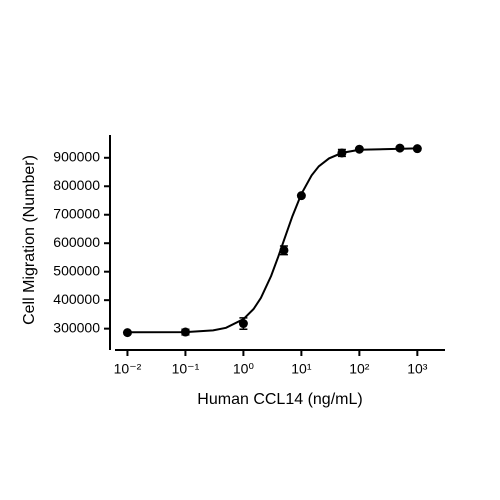  What do you see at coordinates (128, 369) in the screenshot?
I see `x-tick-label: 10⁻²` at bounding box center [128, 369].